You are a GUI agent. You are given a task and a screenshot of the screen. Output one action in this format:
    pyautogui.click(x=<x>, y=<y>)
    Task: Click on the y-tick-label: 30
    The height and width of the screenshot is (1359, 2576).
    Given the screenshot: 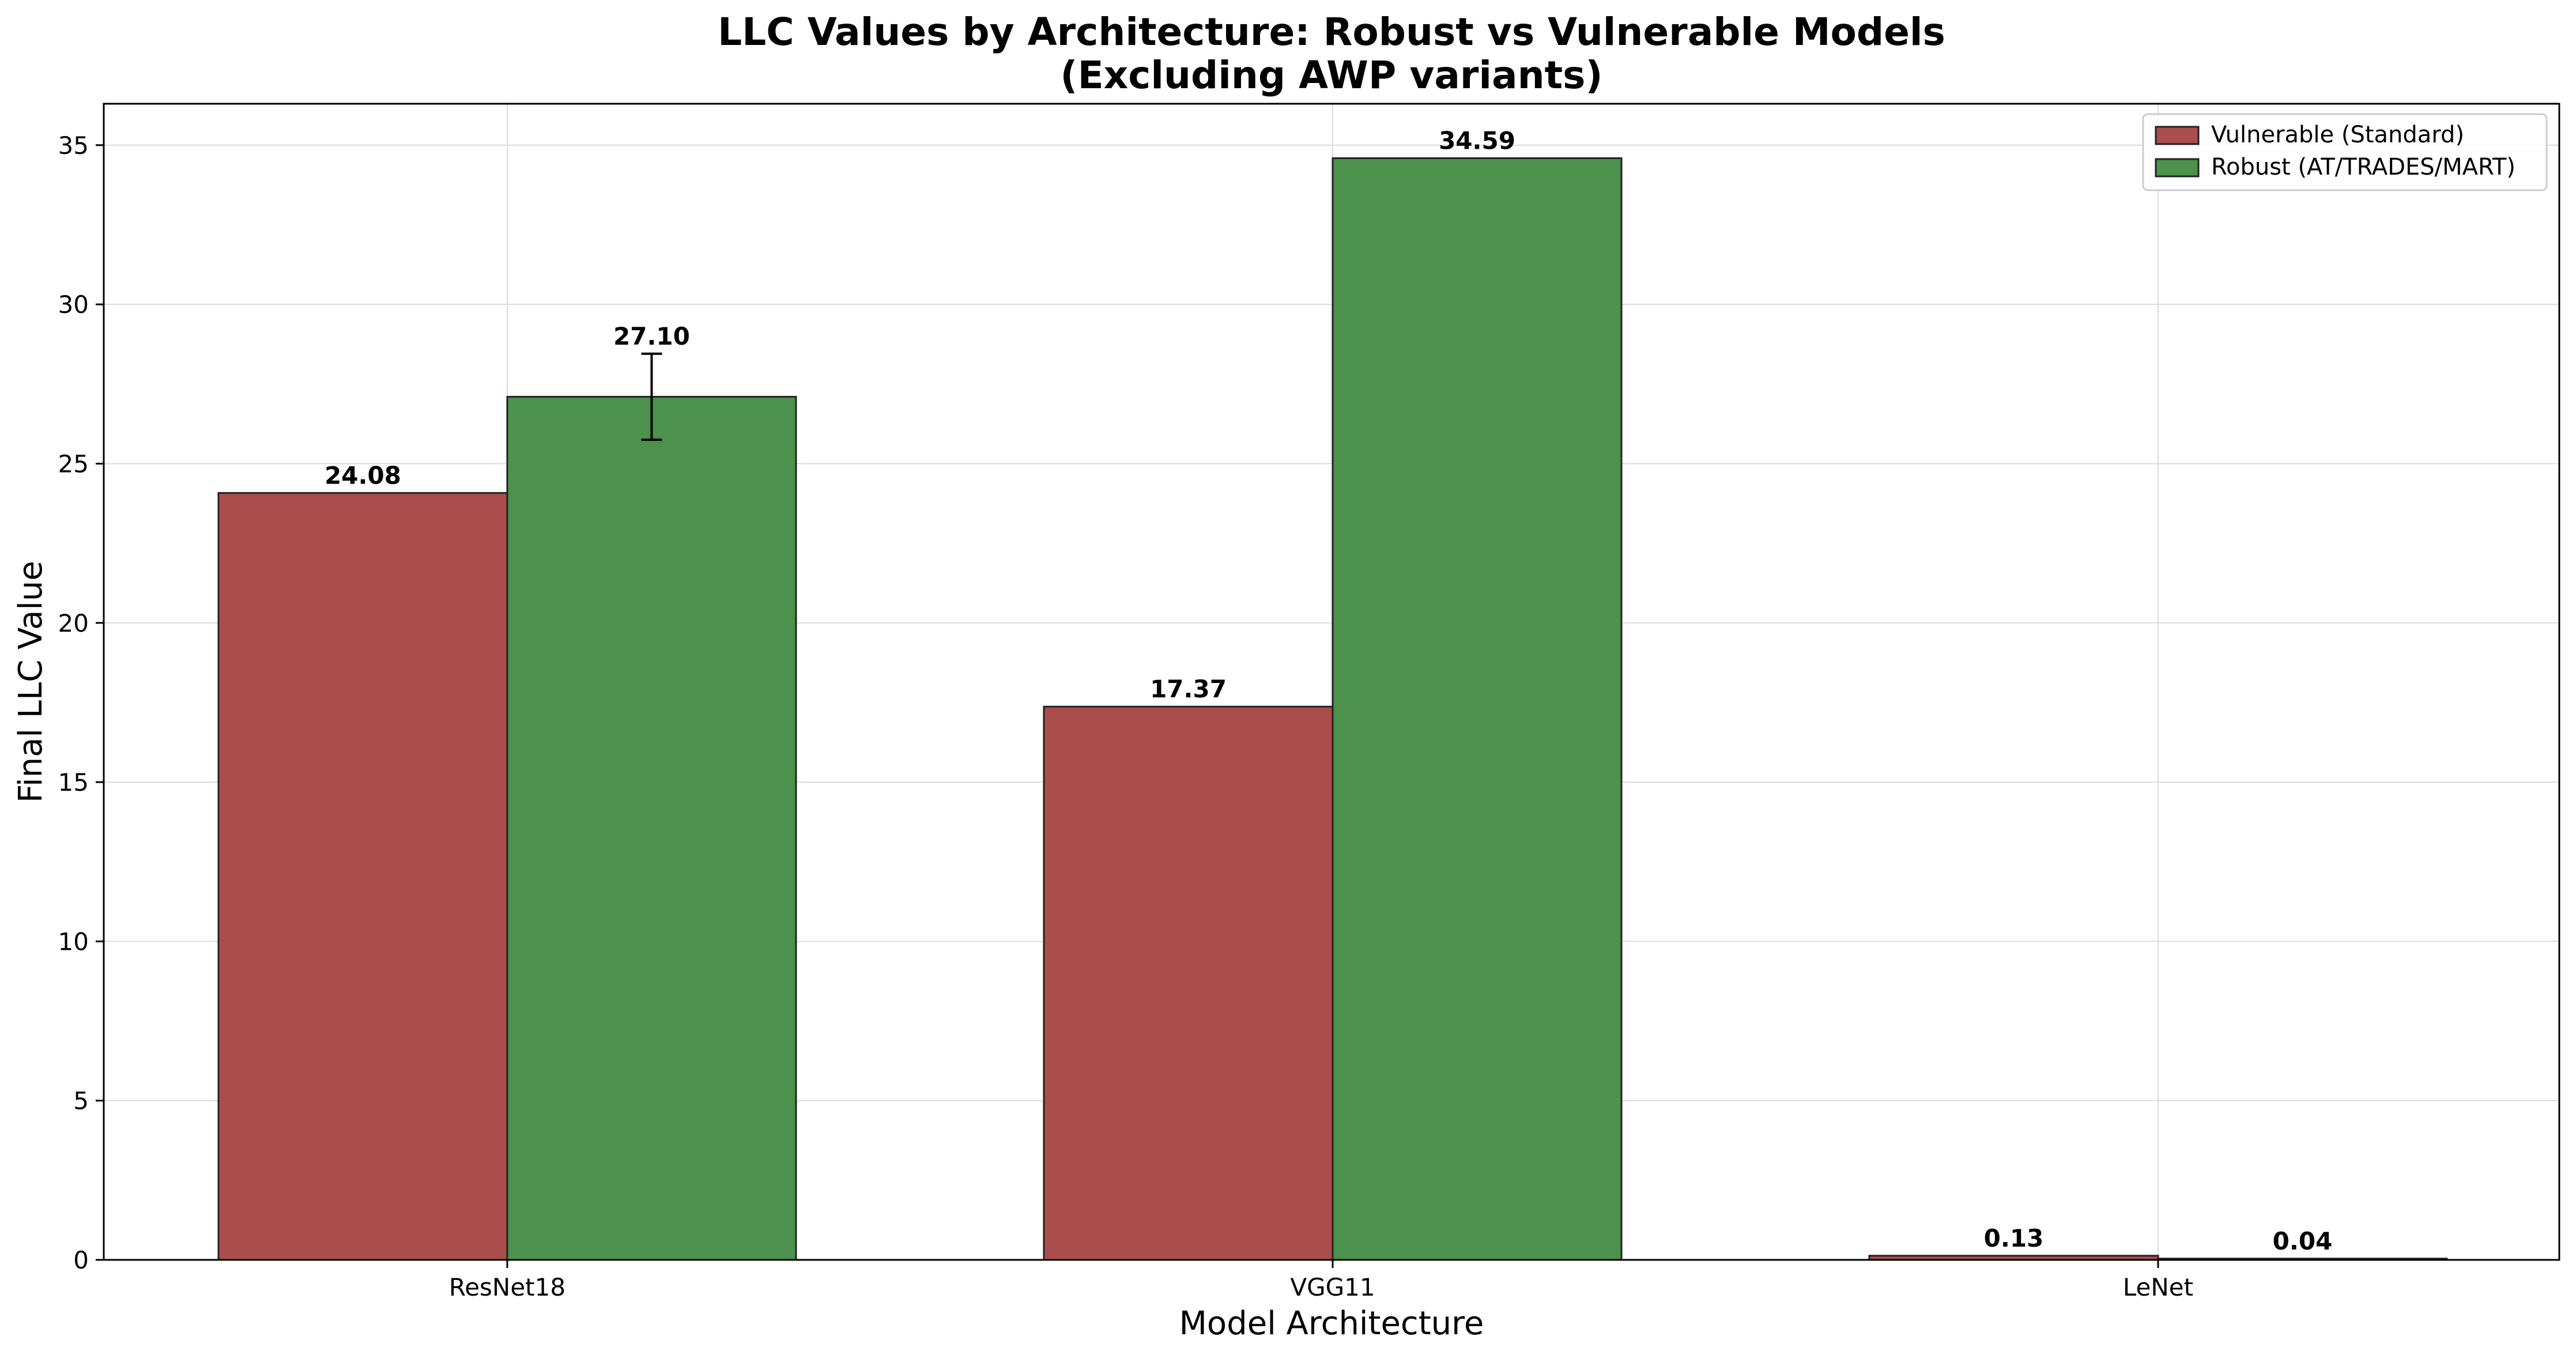 What is the action you would take?
    pyautogui.click(x=73, y=304)
    